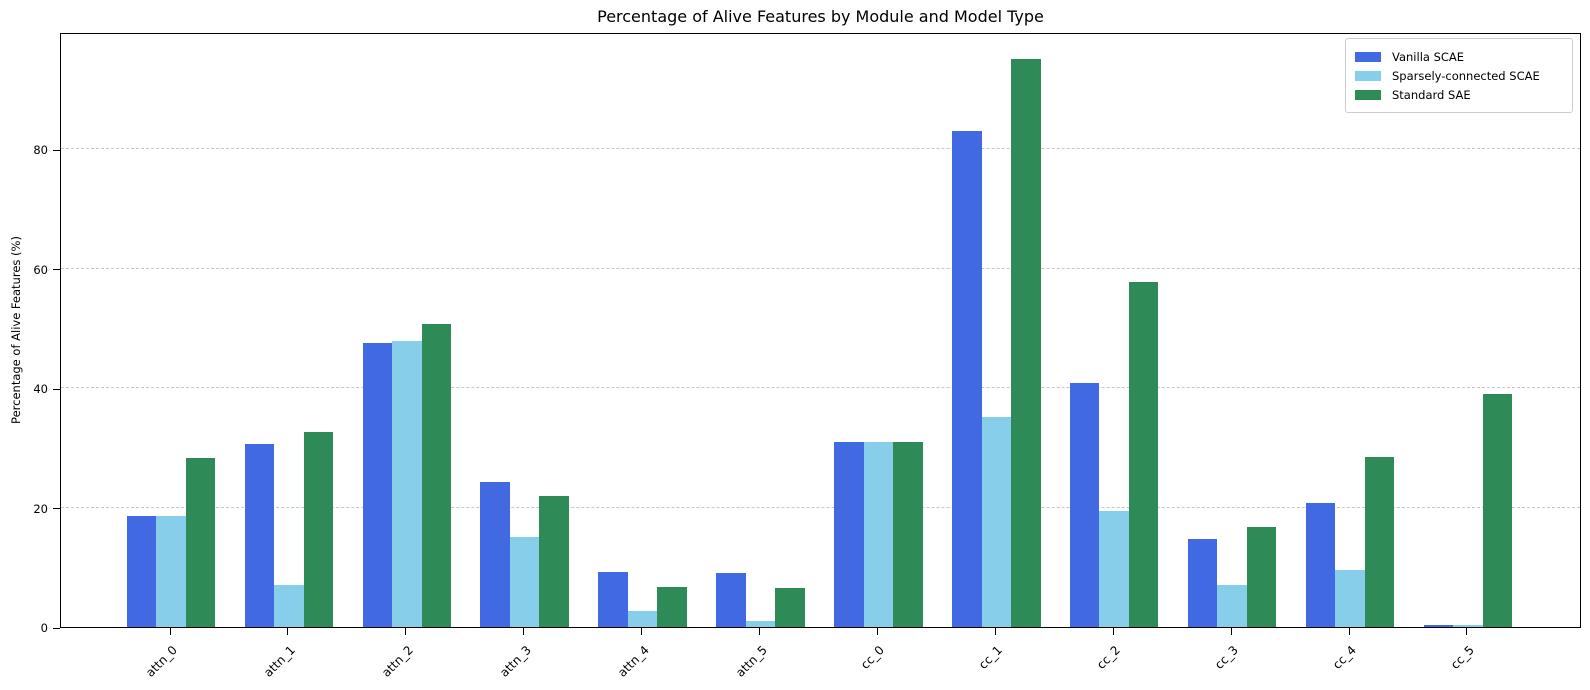 This screenshot has height=690, width=1590. Describe the element at coordinates (633, 661) in the screenshot. I see `x-tick-label-attn_4: attn_4` at that location.